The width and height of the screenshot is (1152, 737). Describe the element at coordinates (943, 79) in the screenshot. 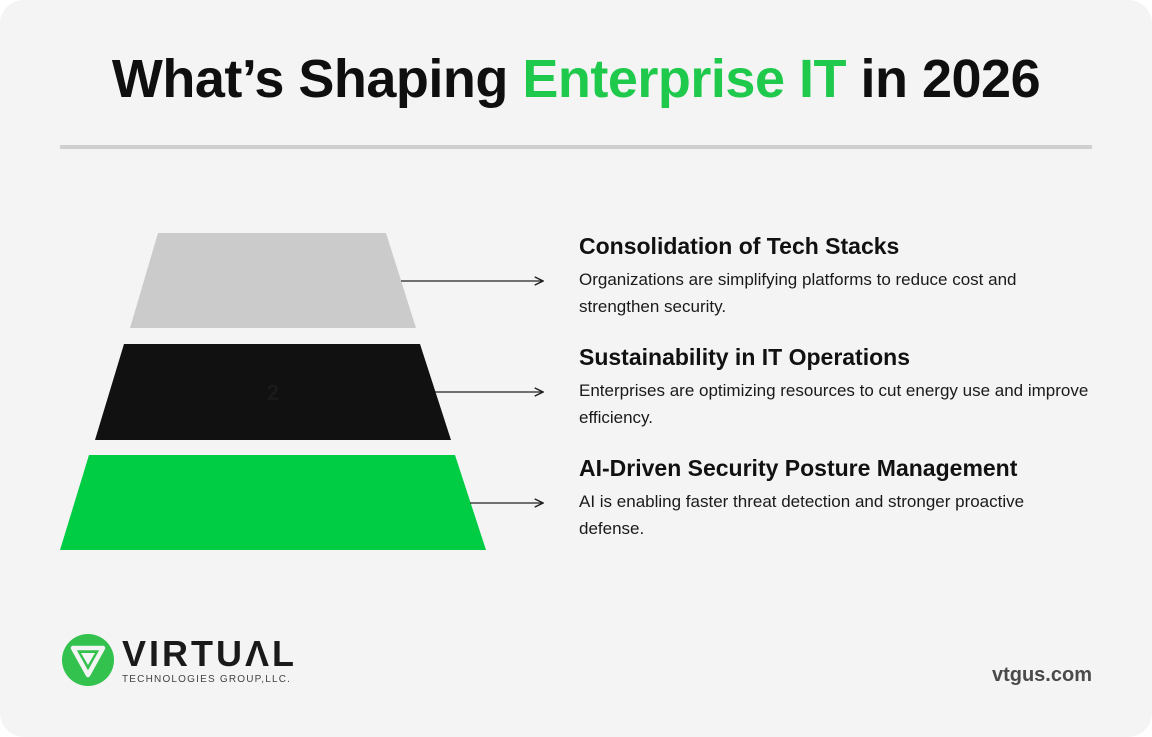

I see `title-part-2: in 2026` at that location.